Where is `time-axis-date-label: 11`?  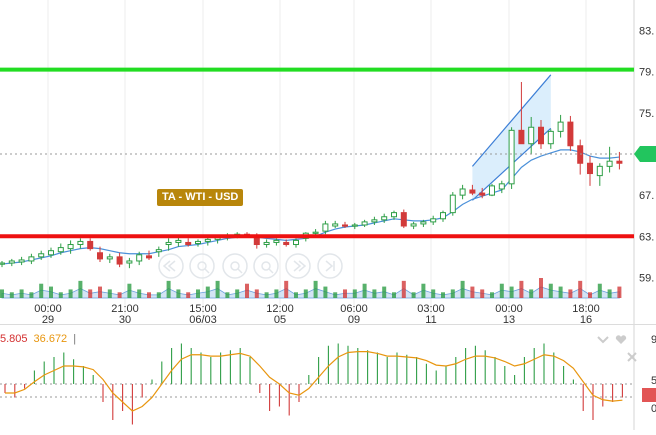 time-axis-date-label: 11 is located at coordinates (430, 320).